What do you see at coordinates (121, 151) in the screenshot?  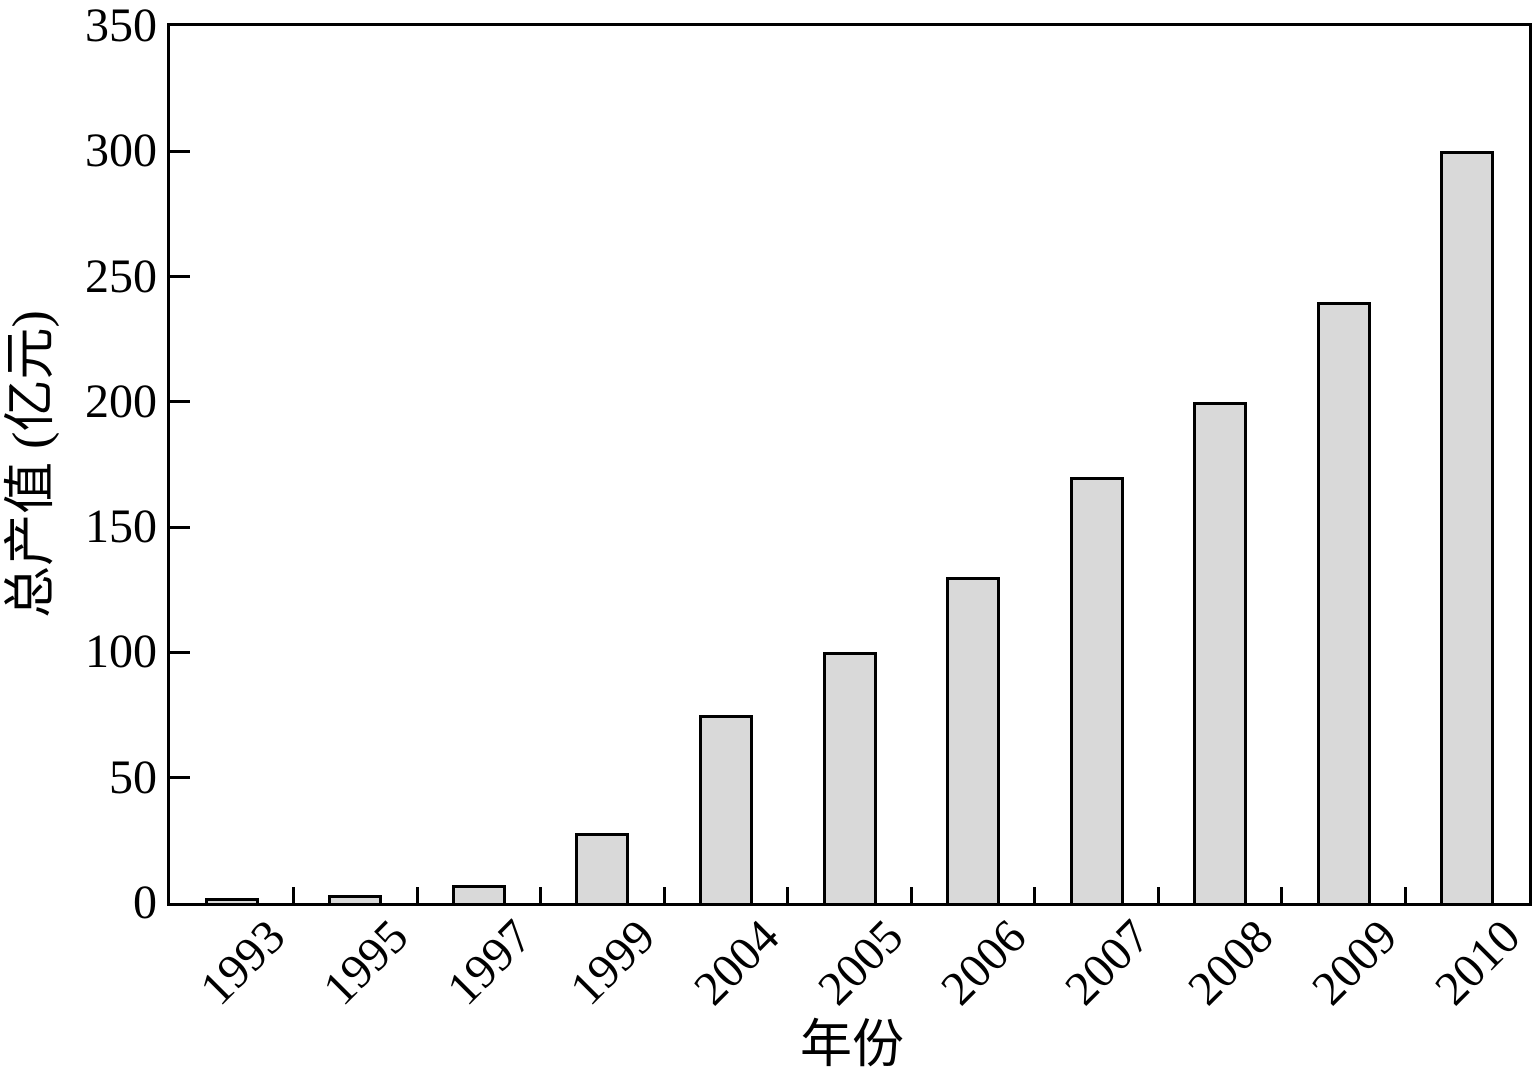 I see `y-tick-label: 300` at bounding box center [121, 151].